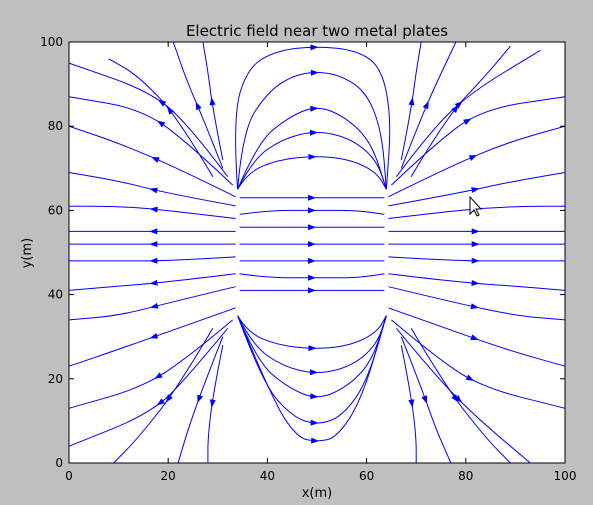  What do you see at coordinates (168, 476) in the screenshot?
I see `x-tick-label-1: 20` at bounding box center [168, 476].